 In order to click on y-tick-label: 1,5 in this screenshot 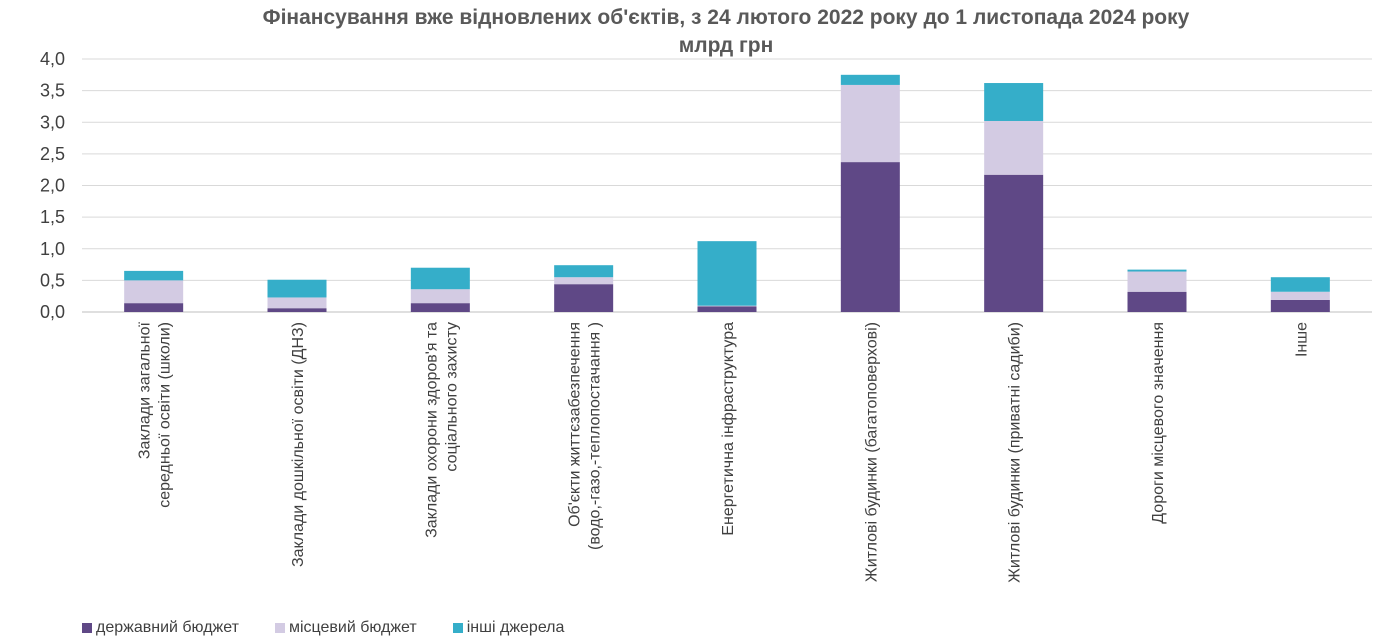, I will do `click(52, 217)`.